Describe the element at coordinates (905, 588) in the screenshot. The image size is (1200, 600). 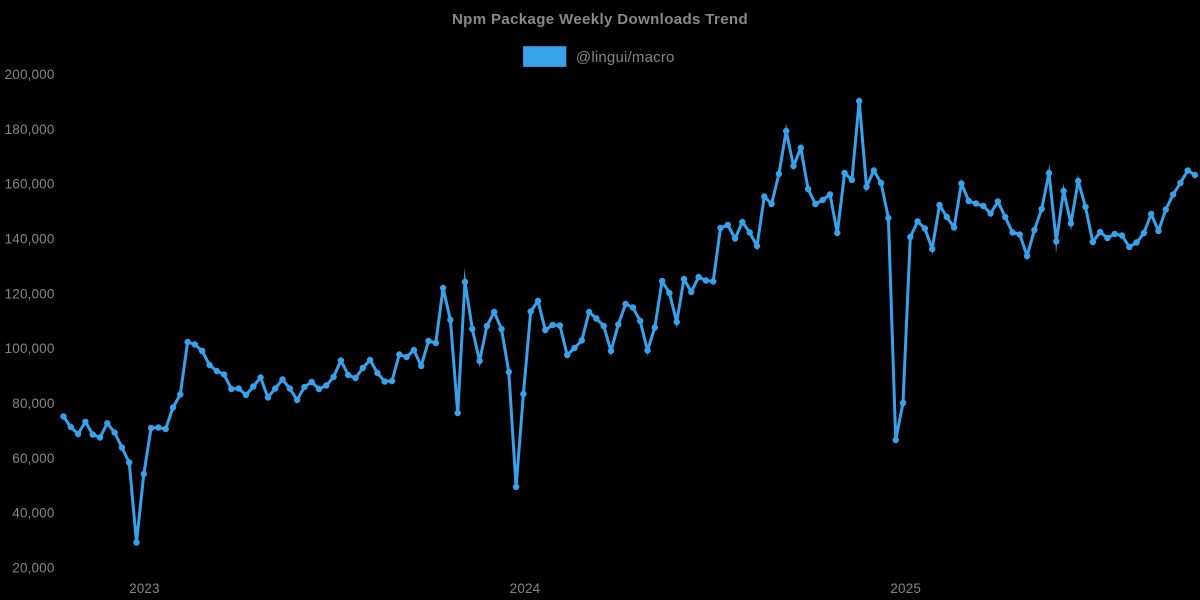
I see `svg-text: 2025` at that location.